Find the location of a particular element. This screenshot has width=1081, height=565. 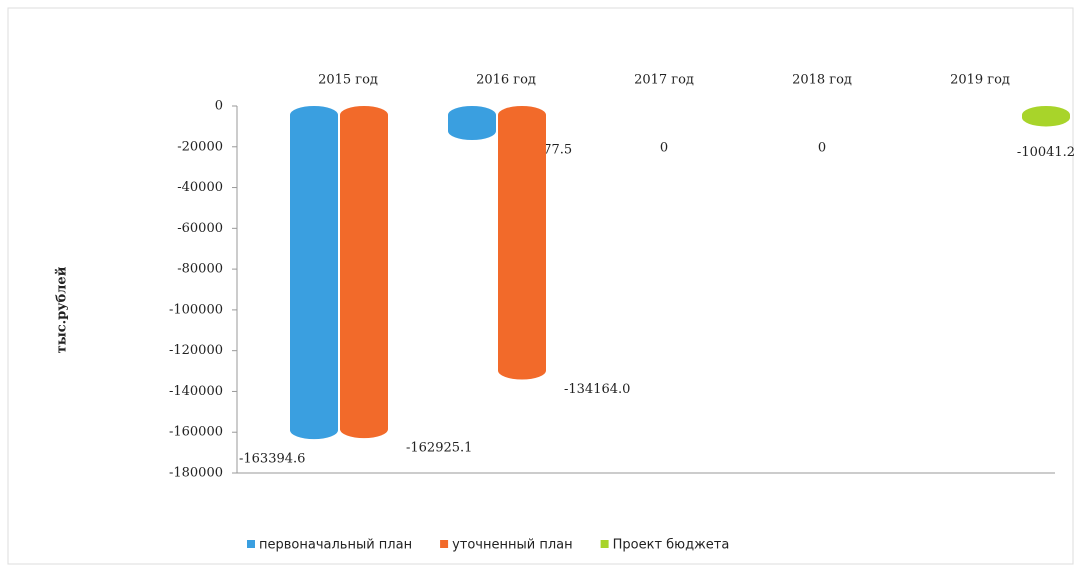

y-tick-label: -40000 is located at coordinates (200, 187).